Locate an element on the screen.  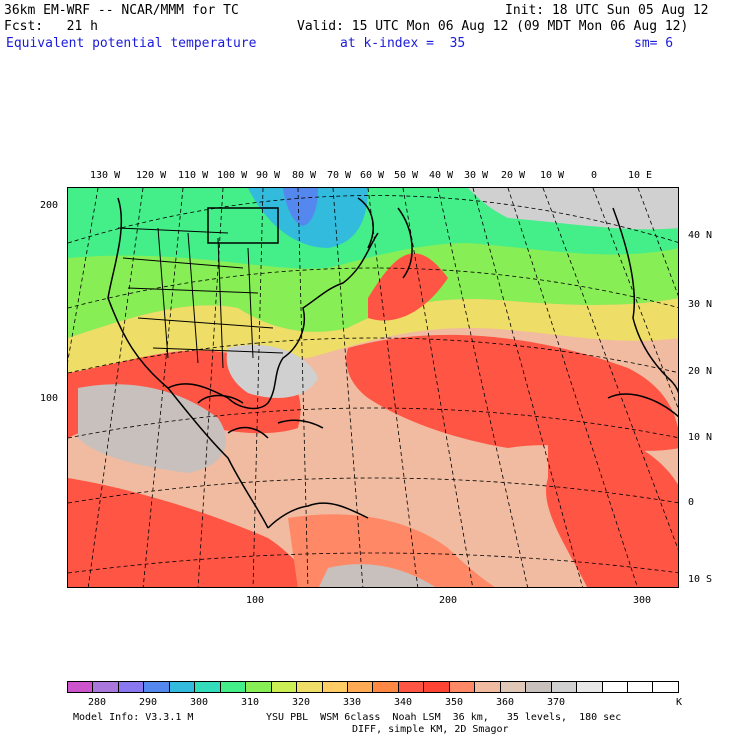
lon-label: 50 W is located at coordinates (406, 175).